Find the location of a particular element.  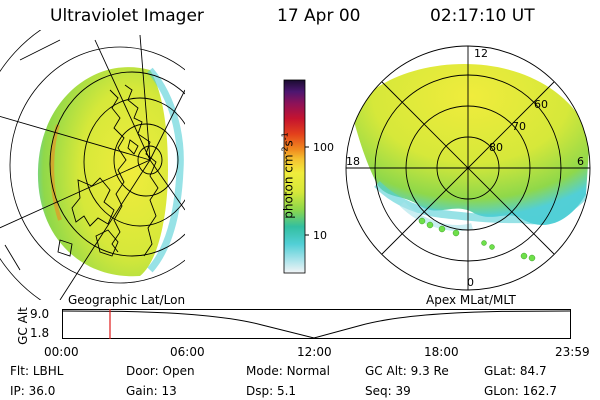

colorbar-units-label: photon cm-2s-1 is located at coordinates (288, 175).